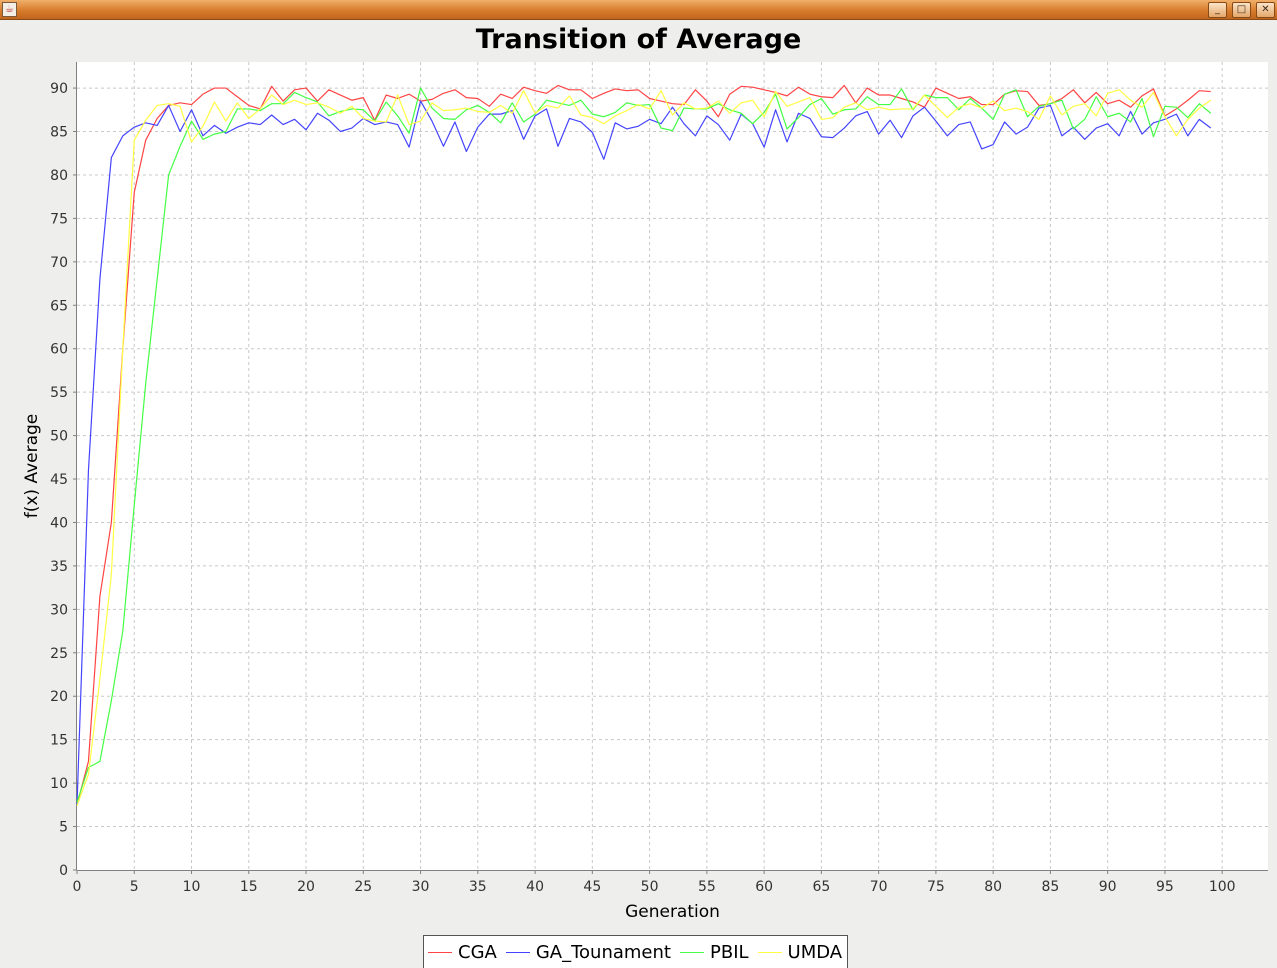 This screenshot has height=968, width=1277. I want to click on legend-item: PBIL, so click(714, 952).